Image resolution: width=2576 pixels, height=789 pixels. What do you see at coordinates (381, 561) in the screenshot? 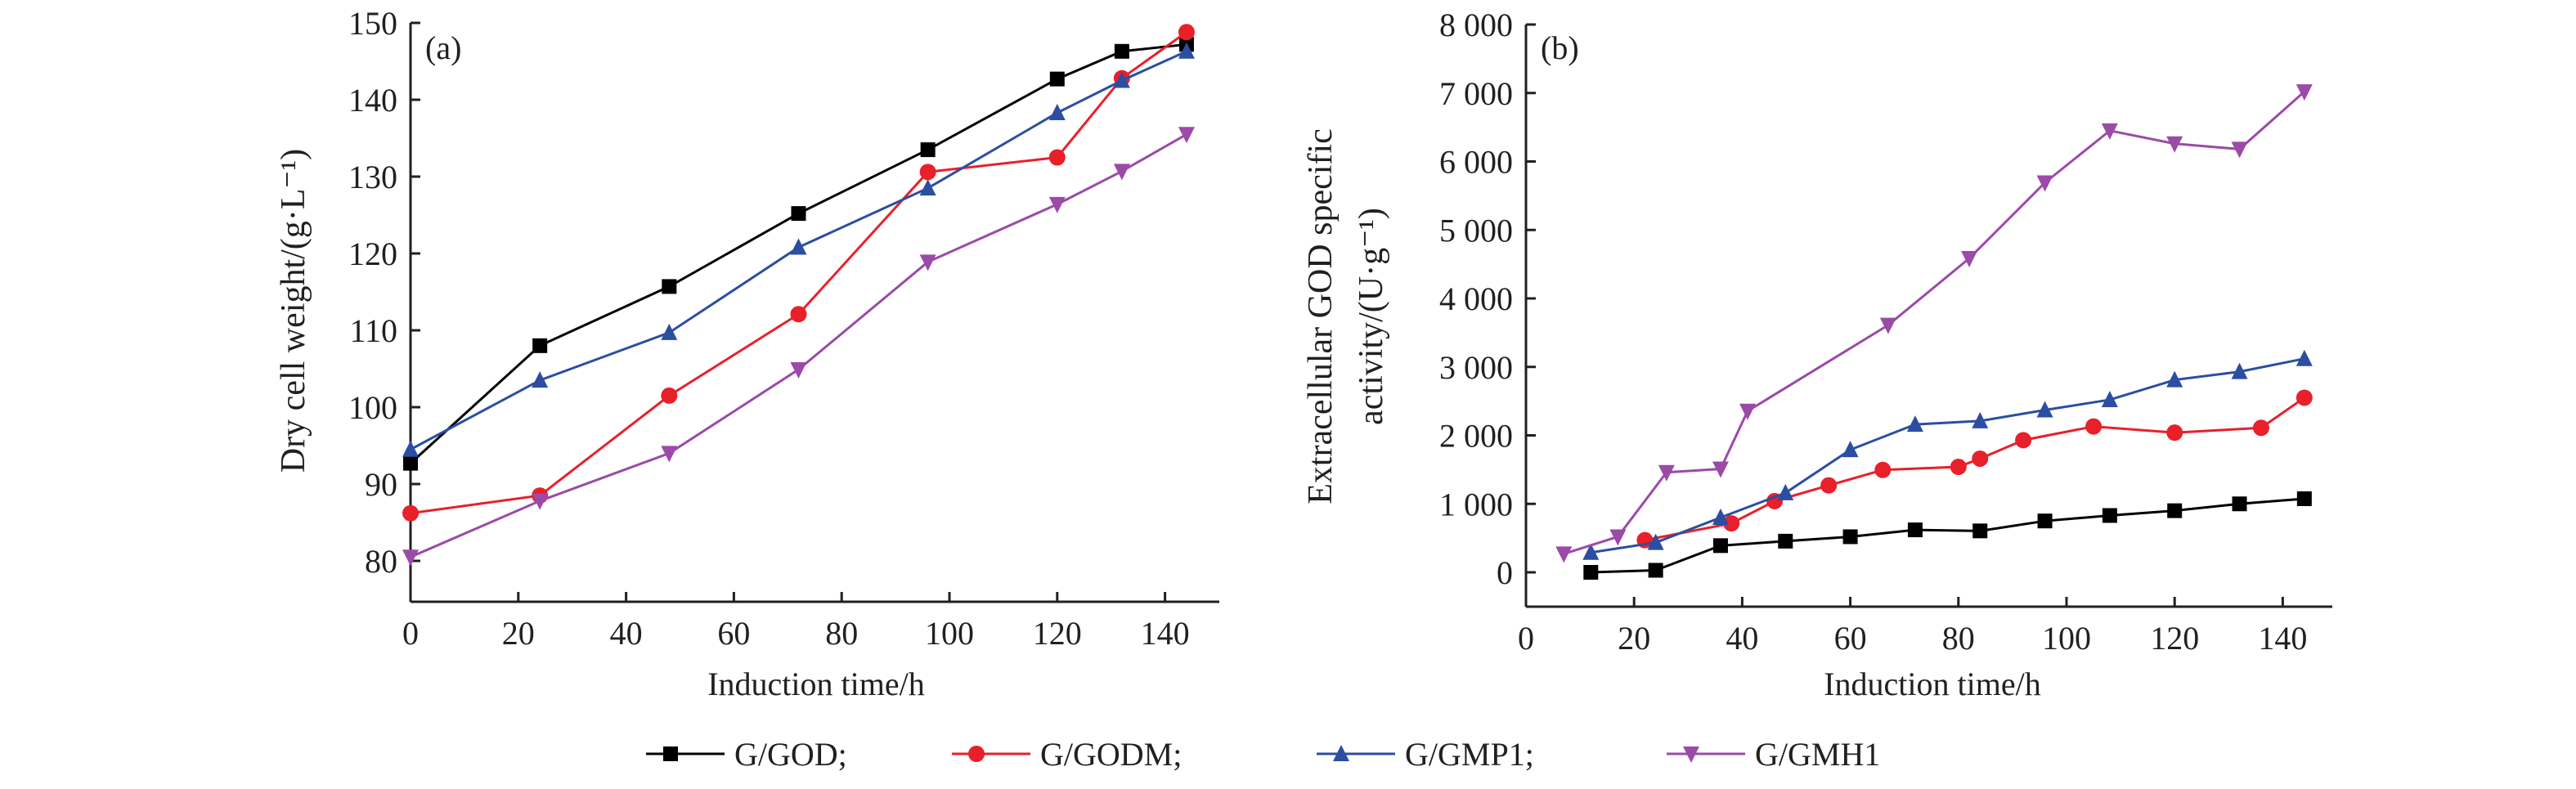
I see `chart-a-y-tick-label: 80` at bounding box center [381, 561].